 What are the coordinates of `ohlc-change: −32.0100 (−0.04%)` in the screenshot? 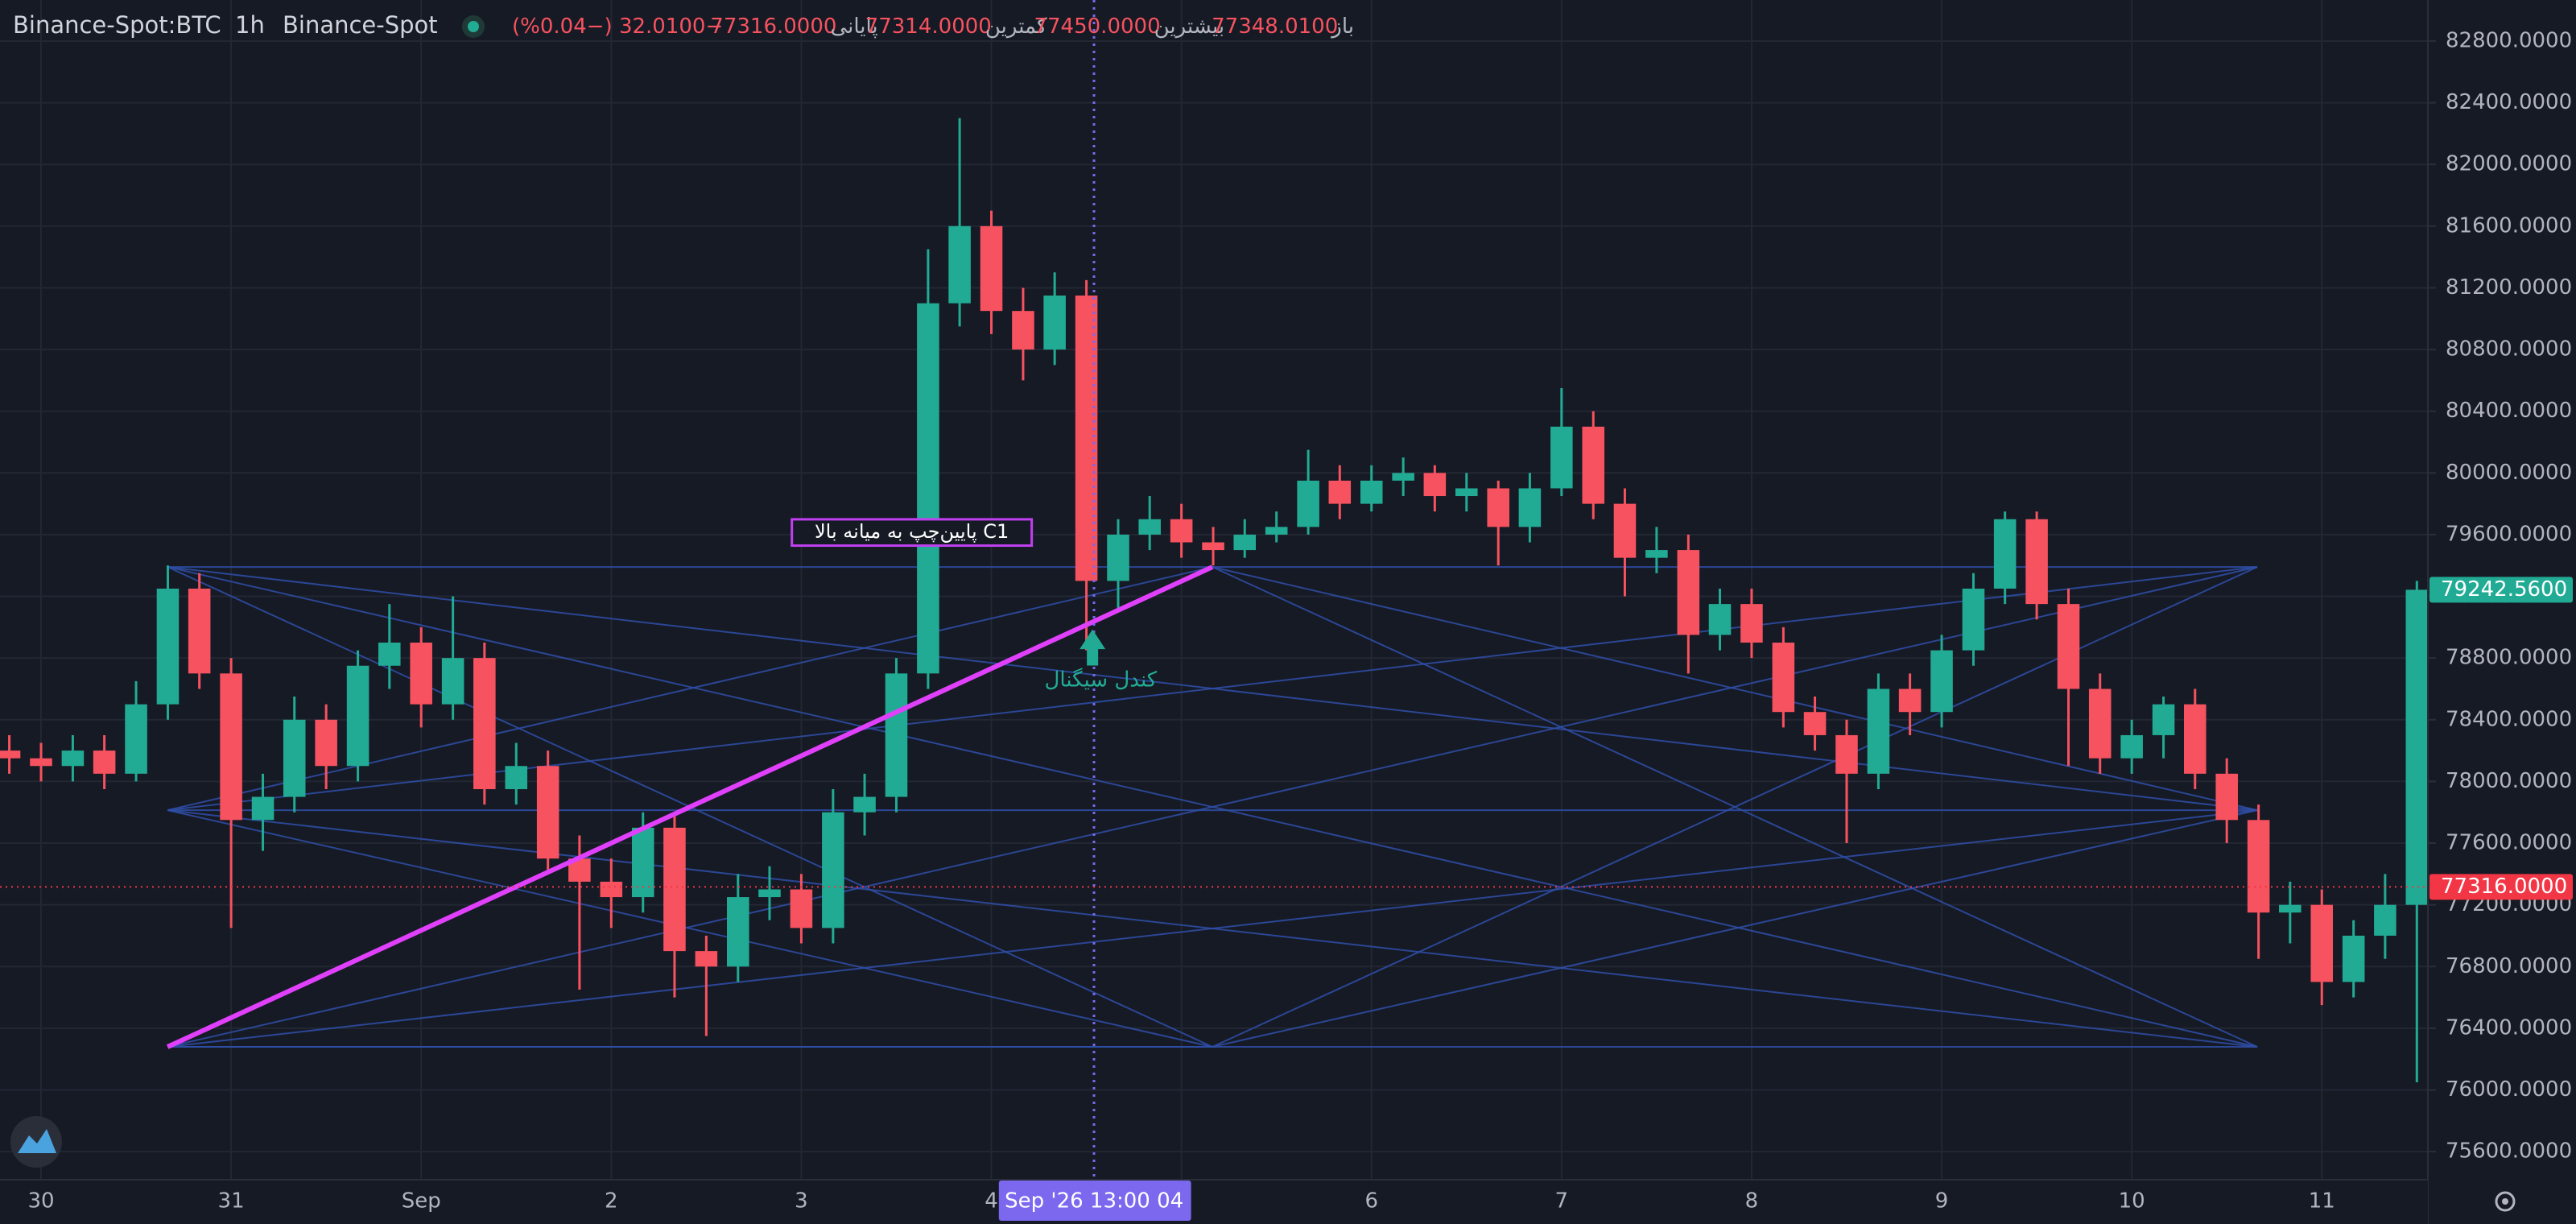 It's located at (617, 26).